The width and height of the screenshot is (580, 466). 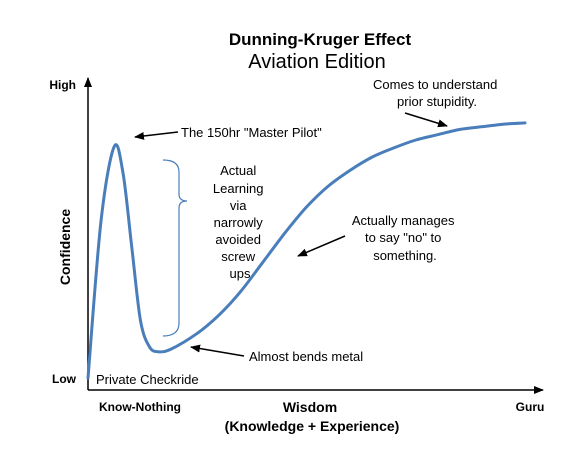 I want to click on annotation-manages-line: to say "no" to, so click(x=403, y=237).